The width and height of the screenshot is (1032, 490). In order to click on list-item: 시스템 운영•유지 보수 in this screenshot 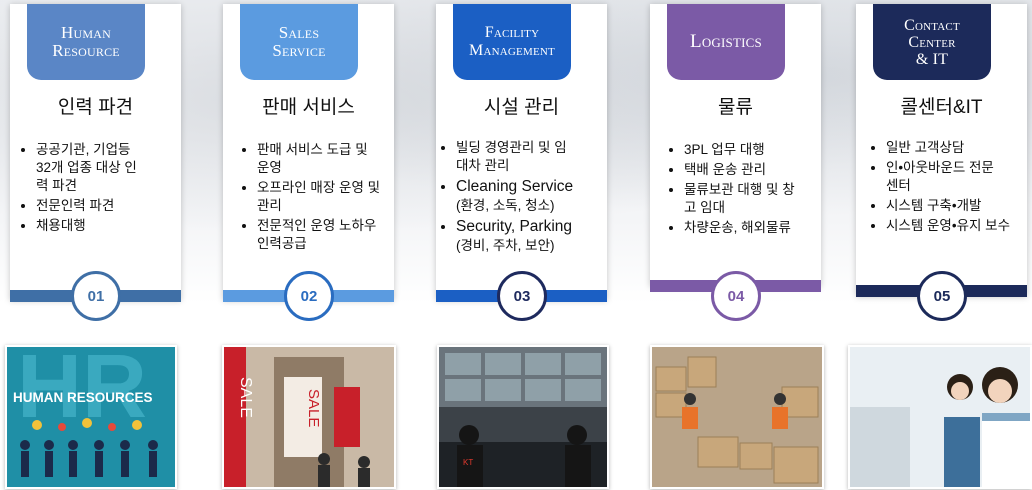, I will do `click(951, 226)`.